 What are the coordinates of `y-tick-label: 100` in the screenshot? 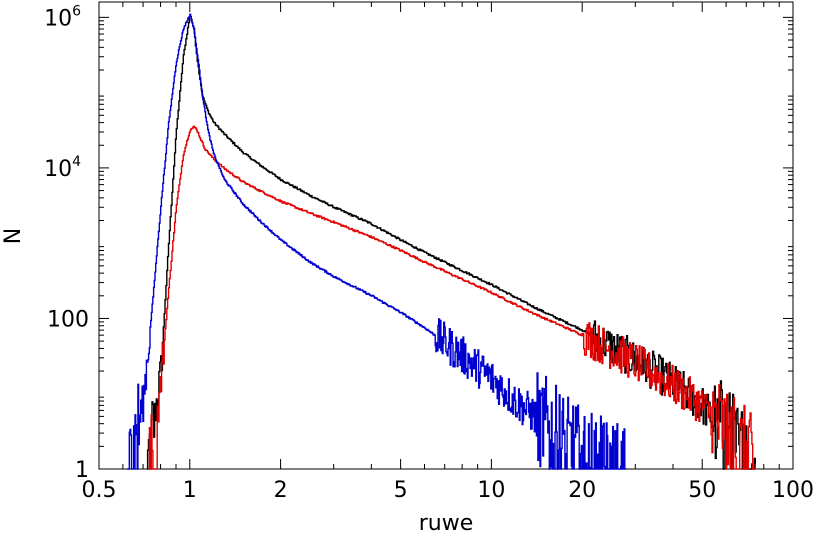 It's located at (68, 319).